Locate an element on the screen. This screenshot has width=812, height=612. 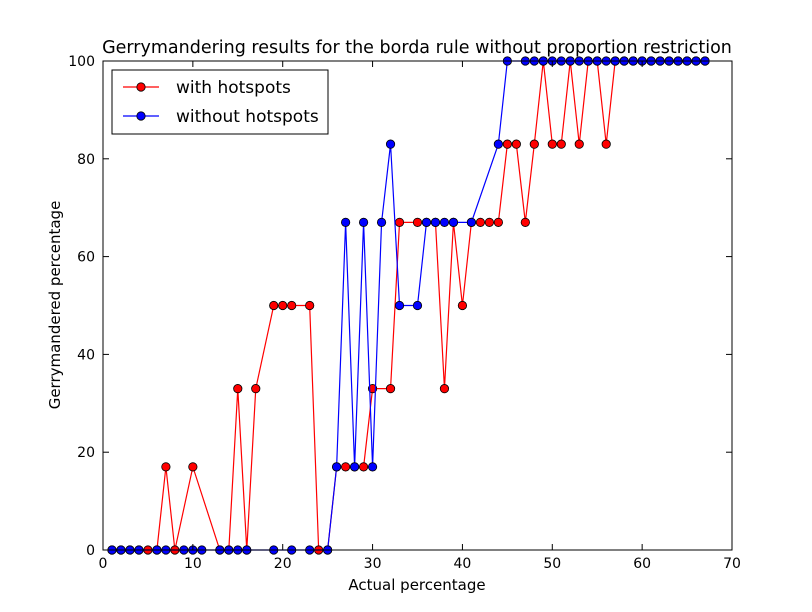
y-tick-label: 0 is located at coordinates (90, 551).